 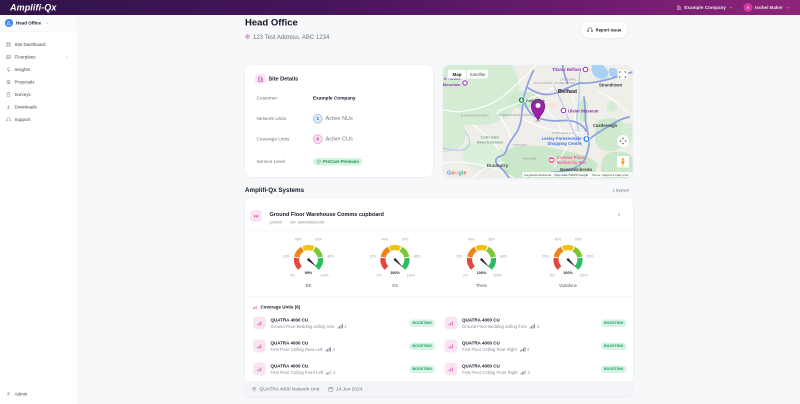 What do you see at coordinates (477, 74) in the screenshot?
I see `svg-text: Satellite` at bounding box center [477, 74].